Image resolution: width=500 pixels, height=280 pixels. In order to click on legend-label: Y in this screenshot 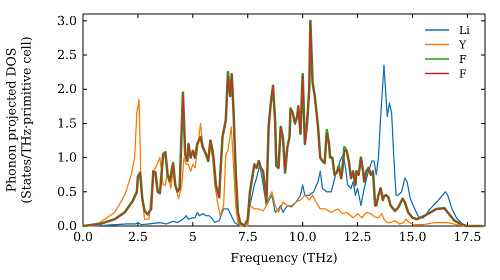, I will do `click(462, 45)`.